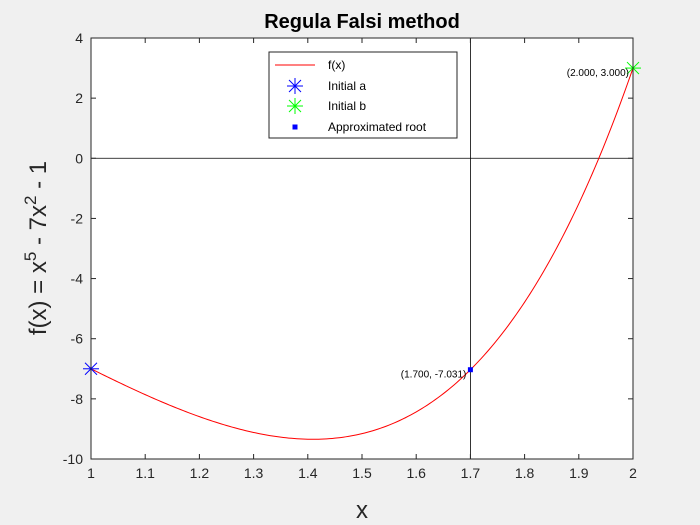 Image resolution: width=700 pixels, height=525 pixels. What do you see at coordinates (38, 178) in the screenshot?
I see `y-label-suffix: - 1` at bounding box center [38, 178].